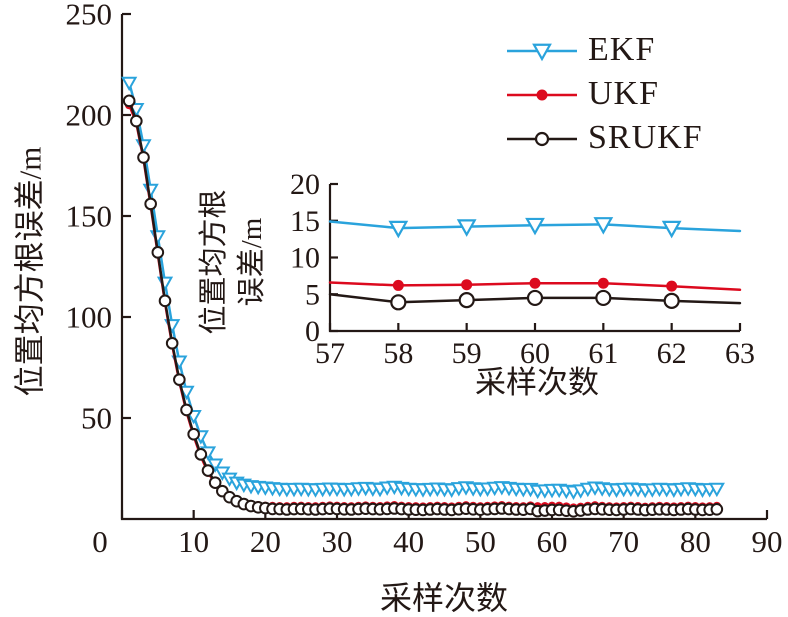 This screenshot has height=617, width=788. I want to click on legend-label-ukf: UKF, so click(624, 93).